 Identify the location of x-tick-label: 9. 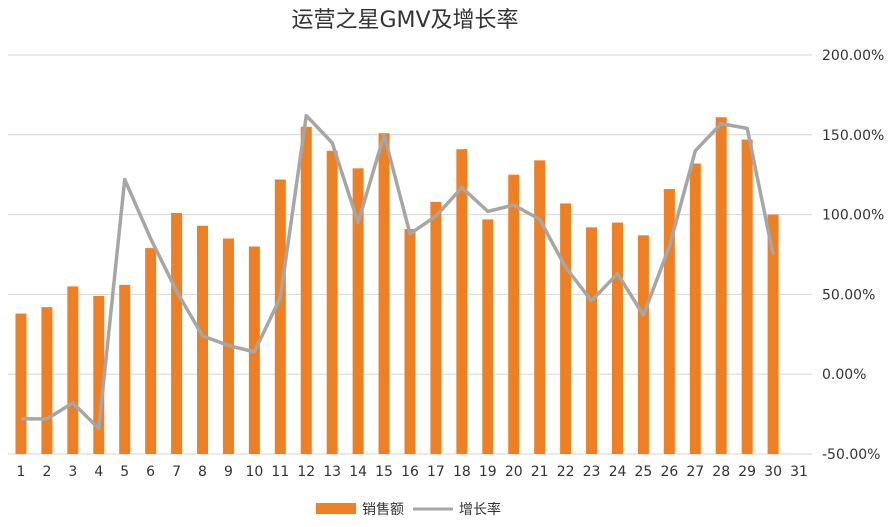
(228, 472).